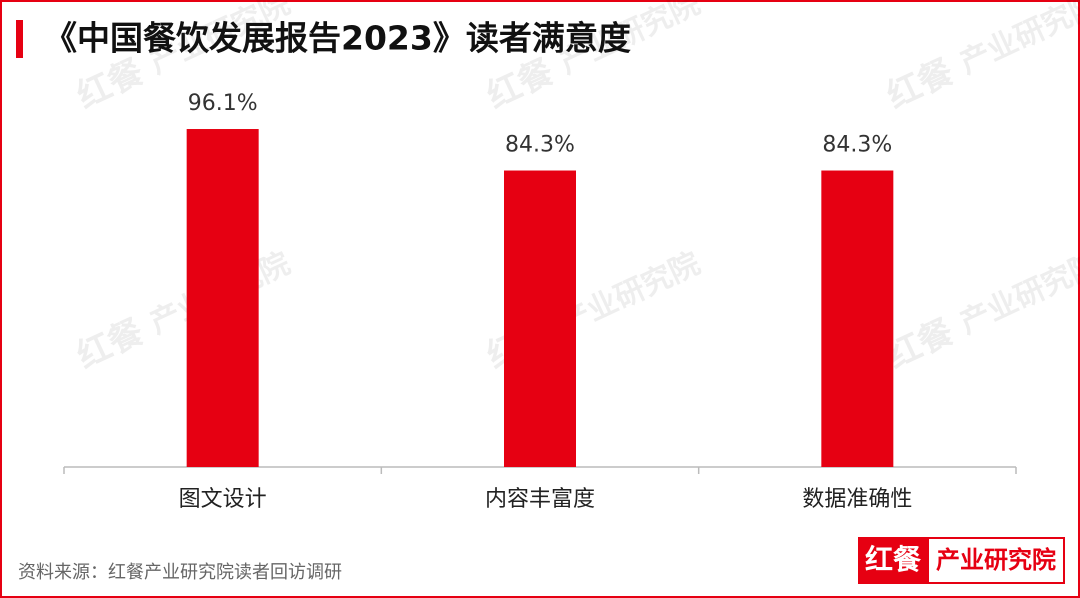 The image size is (1080, 598). I want to click on logo-brand-box, so click(893, 560).